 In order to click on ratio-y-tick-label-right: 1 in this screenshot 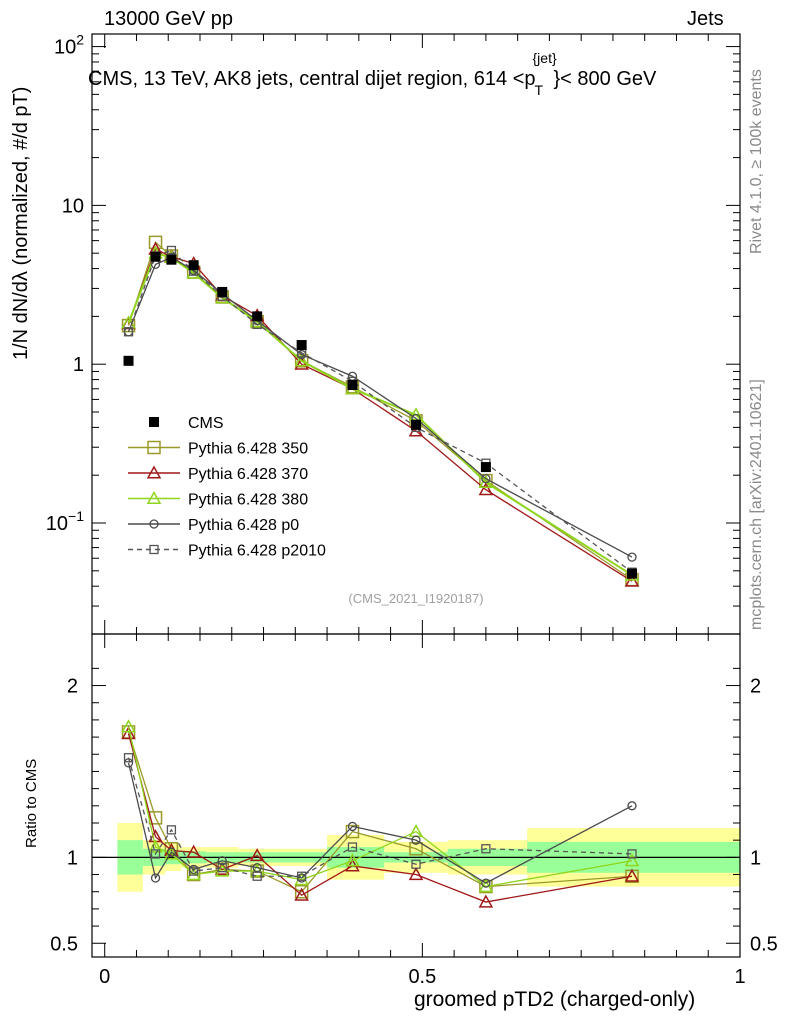, I will do `click(755, 858)`.